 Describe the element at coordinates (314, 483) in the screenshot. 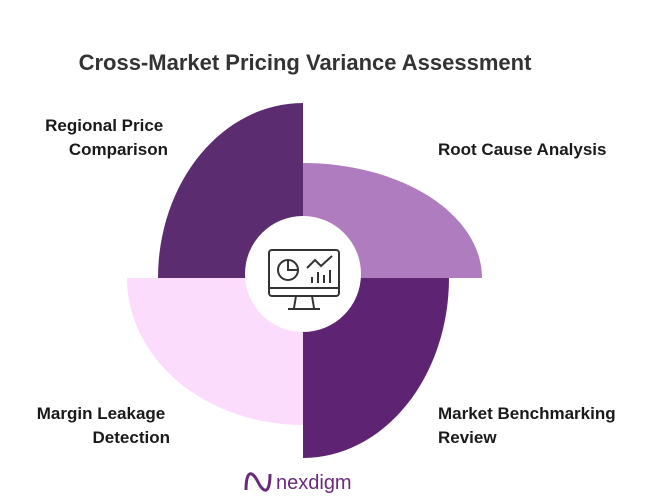

I see `brand: nexdigm` at that location.